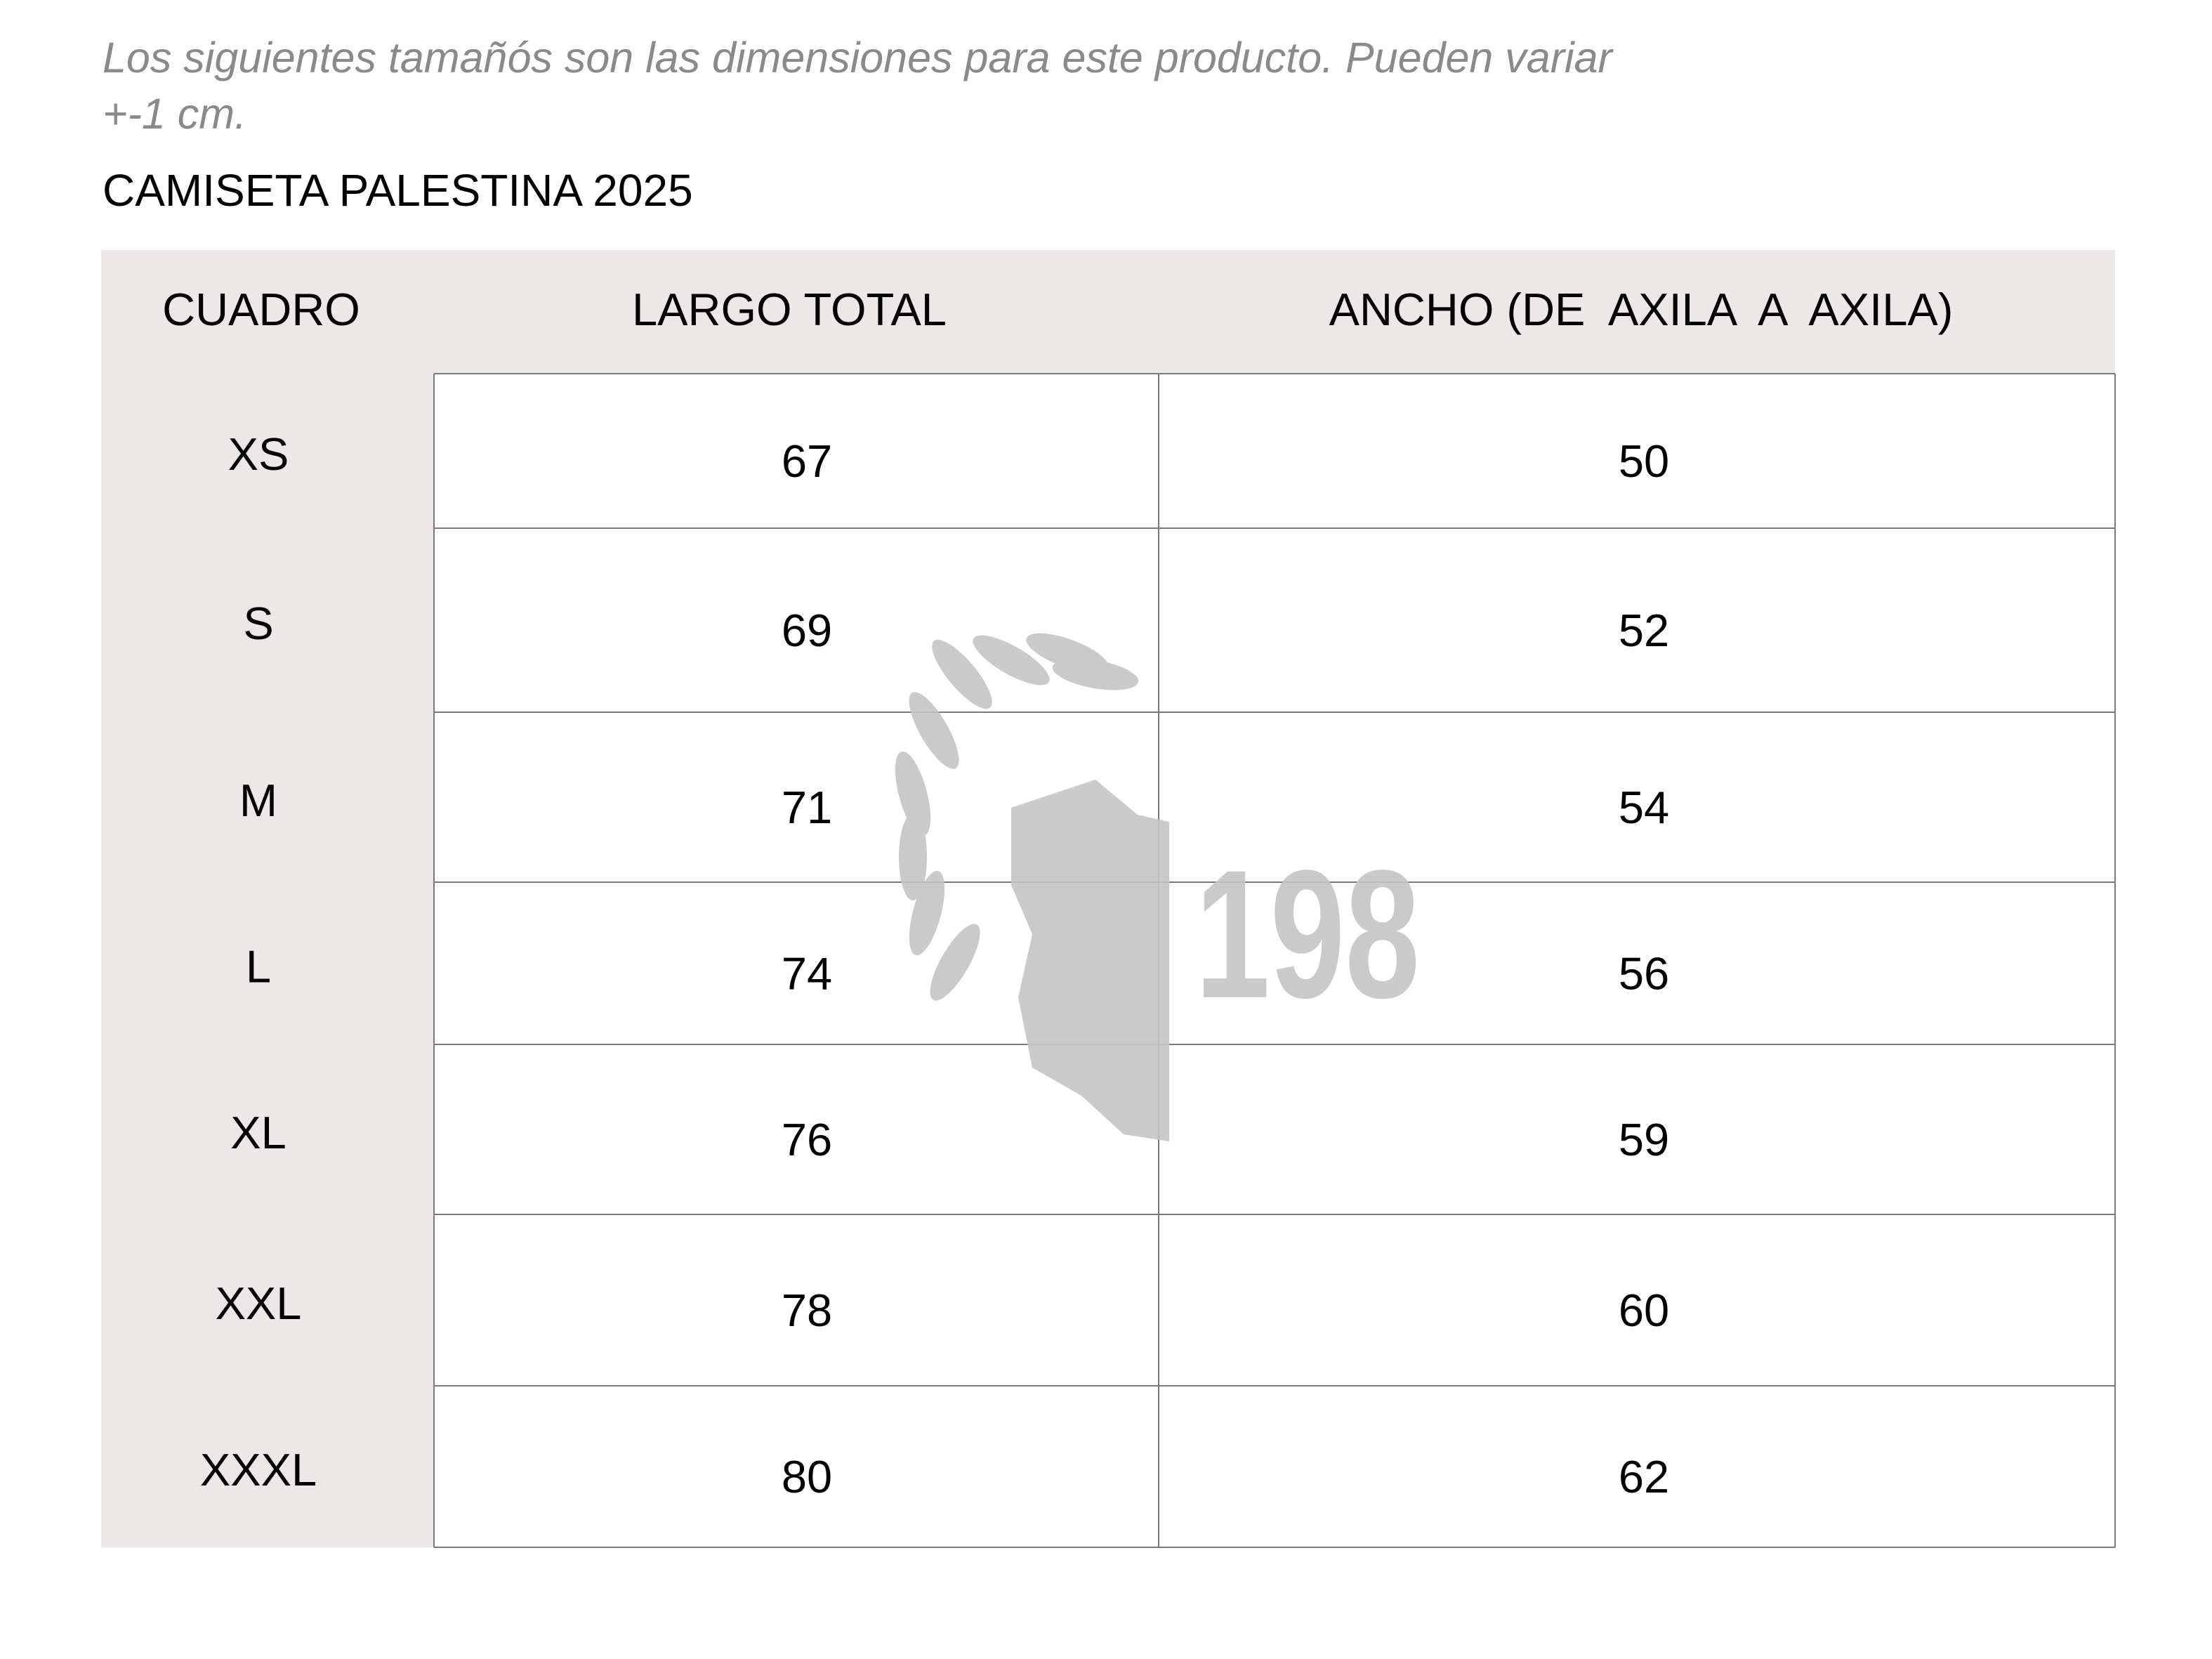 The image size is (2212, 1659). What do you see at coordinates (1108, 312) in the screenshot?
I see `header-background` at bounding box center [1108, 312].